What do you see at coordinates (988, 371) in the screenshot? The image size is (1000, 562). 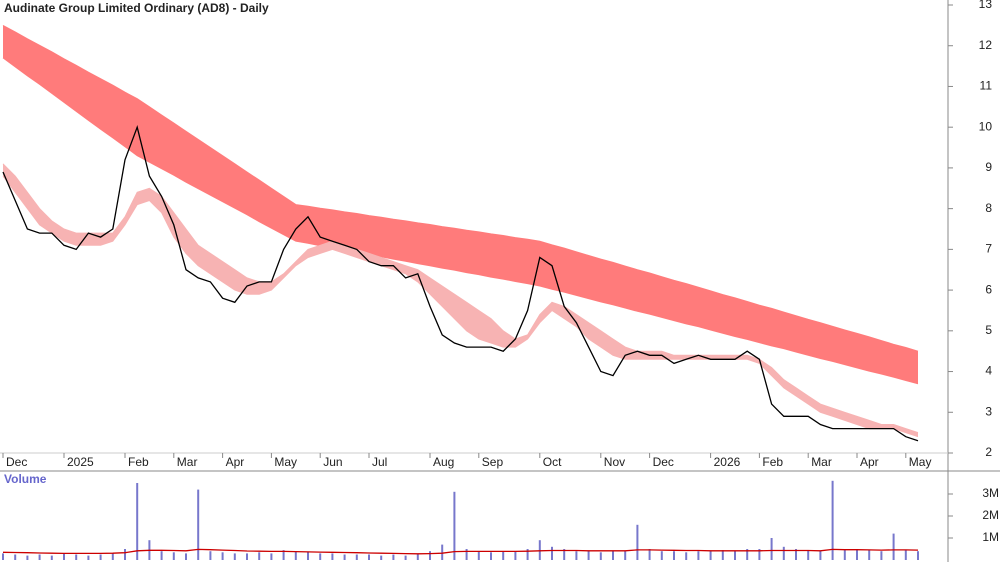 I see `y-tick-label: 4` at bounding box center [988, 371].